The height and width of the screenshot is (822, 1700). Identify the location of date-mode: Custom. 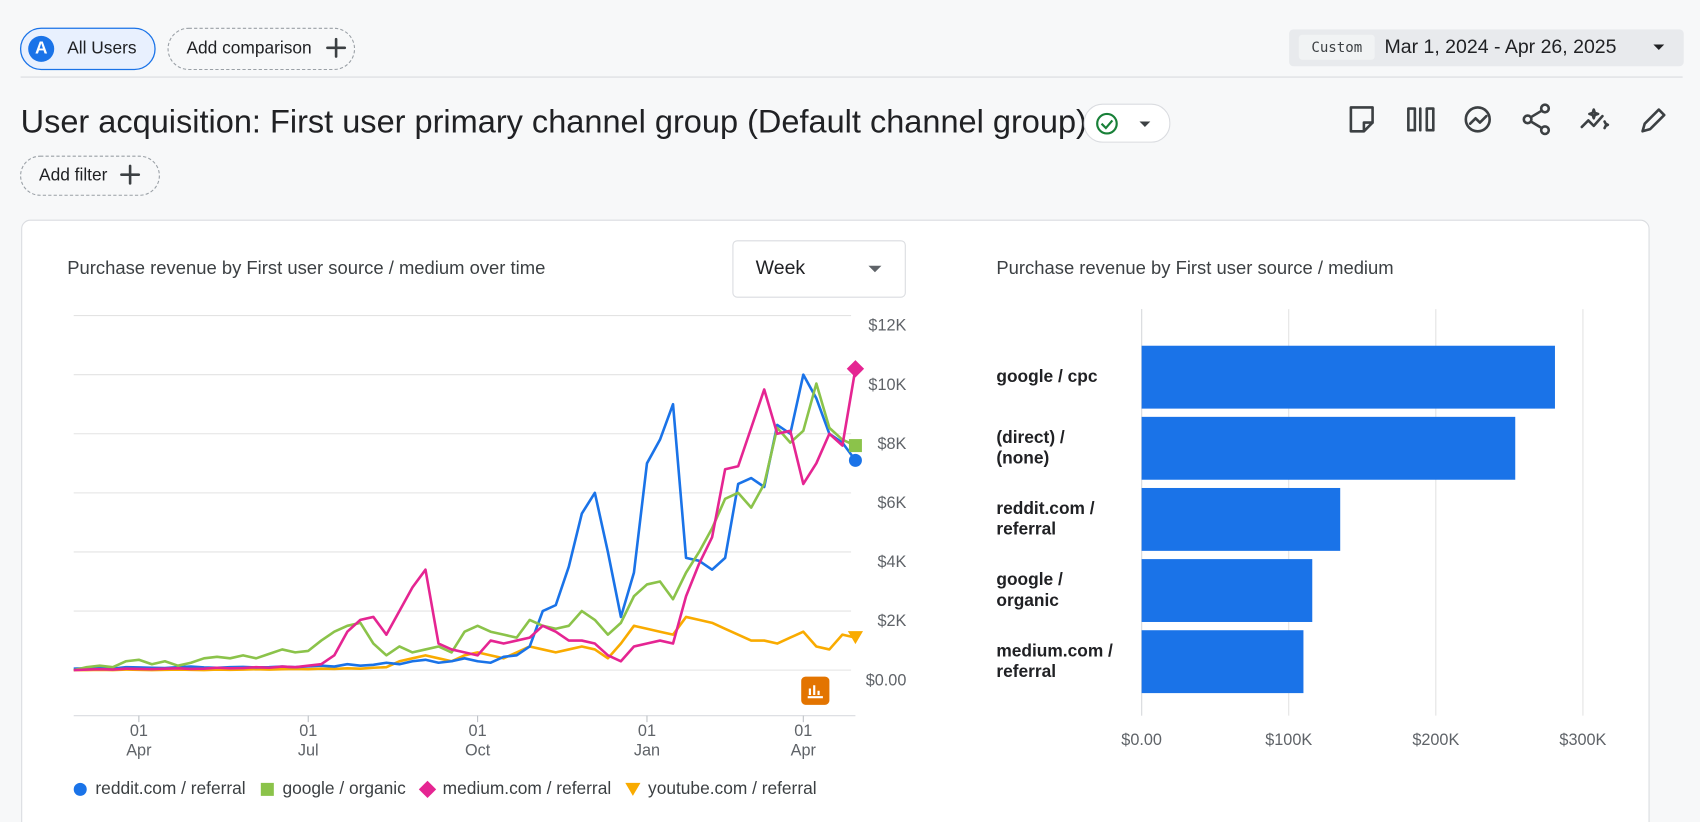
(1336, 48).